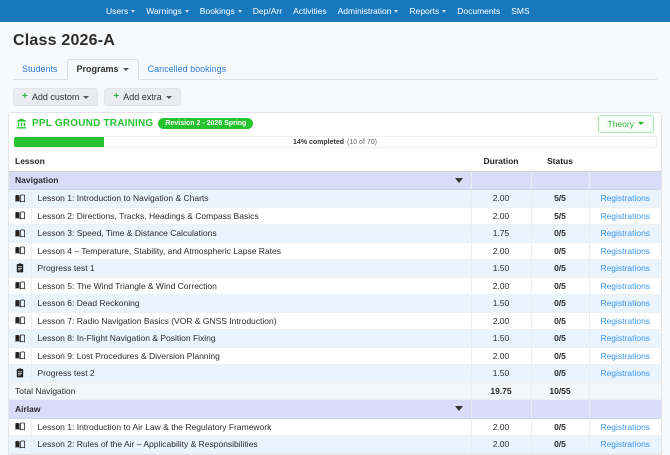 This screenshot has height=455, width=670. I want to click on nav-item-users: Users, so click(121, 11).